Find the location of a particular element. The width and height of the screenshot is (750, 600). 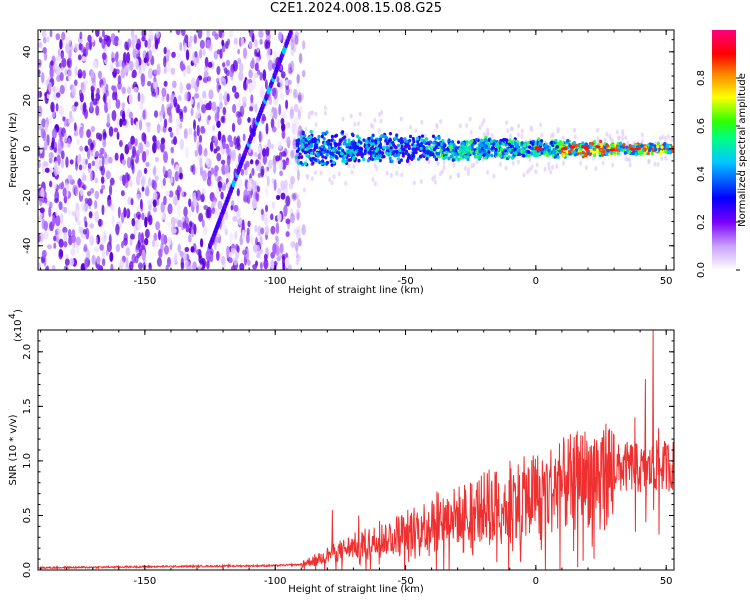

spectrogram-y-axis-label: Frequency (Hz) is located at coordinates (13, 150).